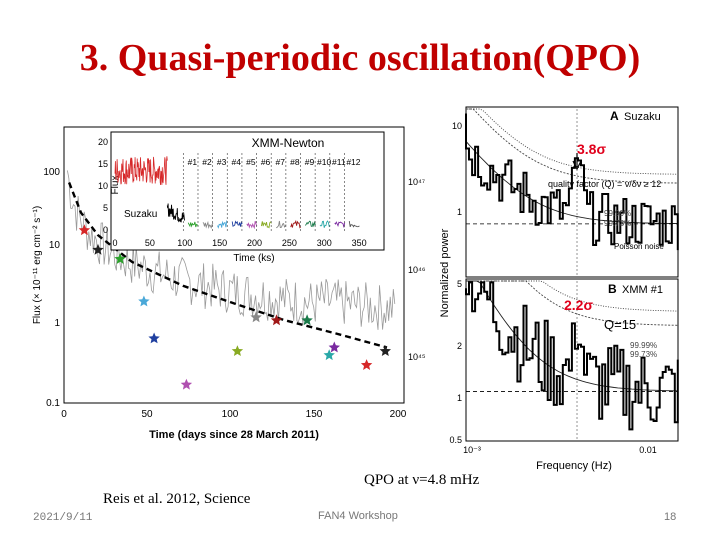 The image size is (720, 540). What do you see at coordinates (577, 162) in the screenshot?
I see `qpo-arrow` at bounding box center [577, 162].